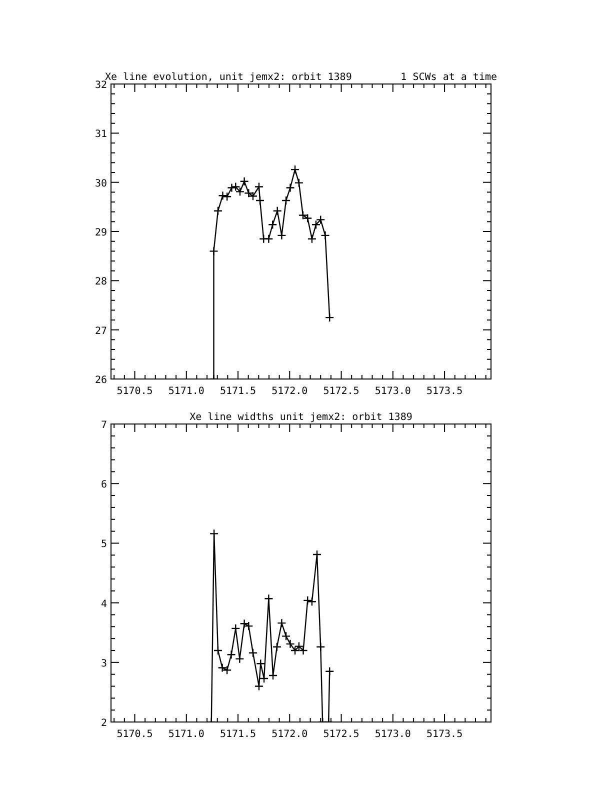 The width and height of the screenshot is (612, 792). Describe the element at coordinates (100, 331) in the screenshot. I see `y-tick-label: 27` at that location.